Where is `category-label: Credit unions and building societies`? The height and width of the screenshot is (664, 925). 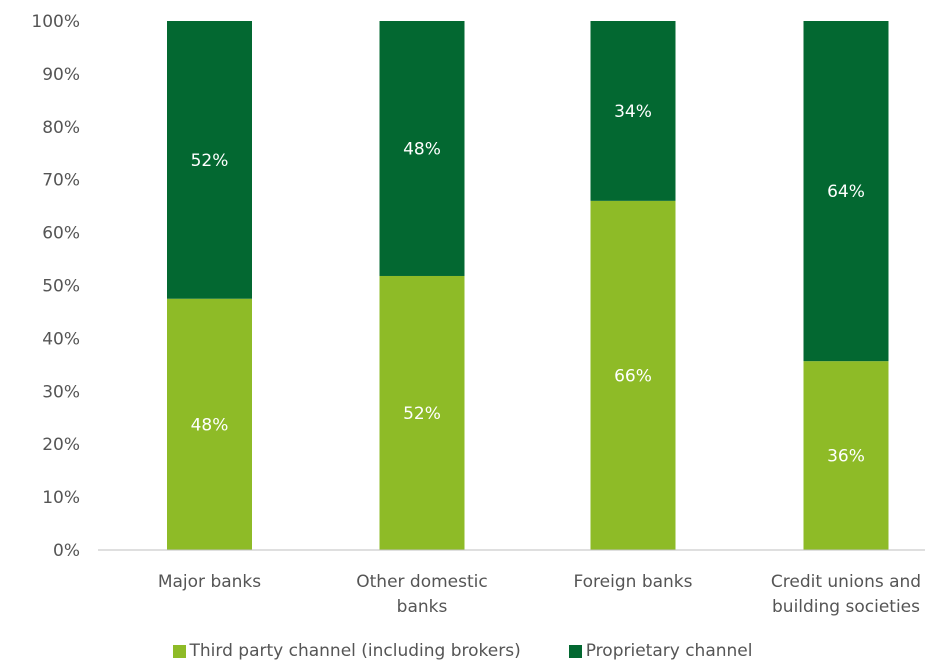 category-label: Credit unions and building societies is located at coordinates (846, 594).